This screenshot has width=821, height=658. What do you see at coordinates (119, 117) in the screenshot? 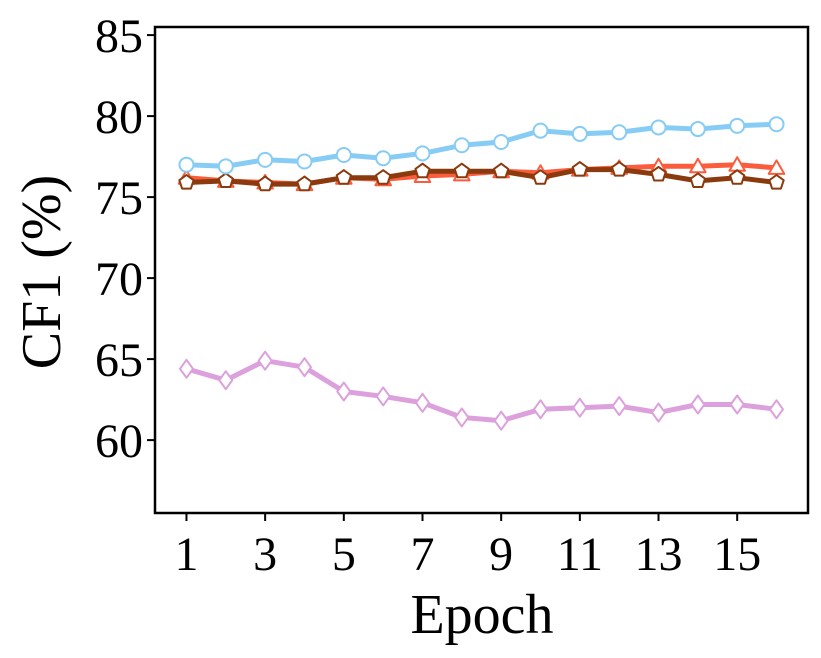
I see `y-tick-label: 80` at bounding box center [119, 117].